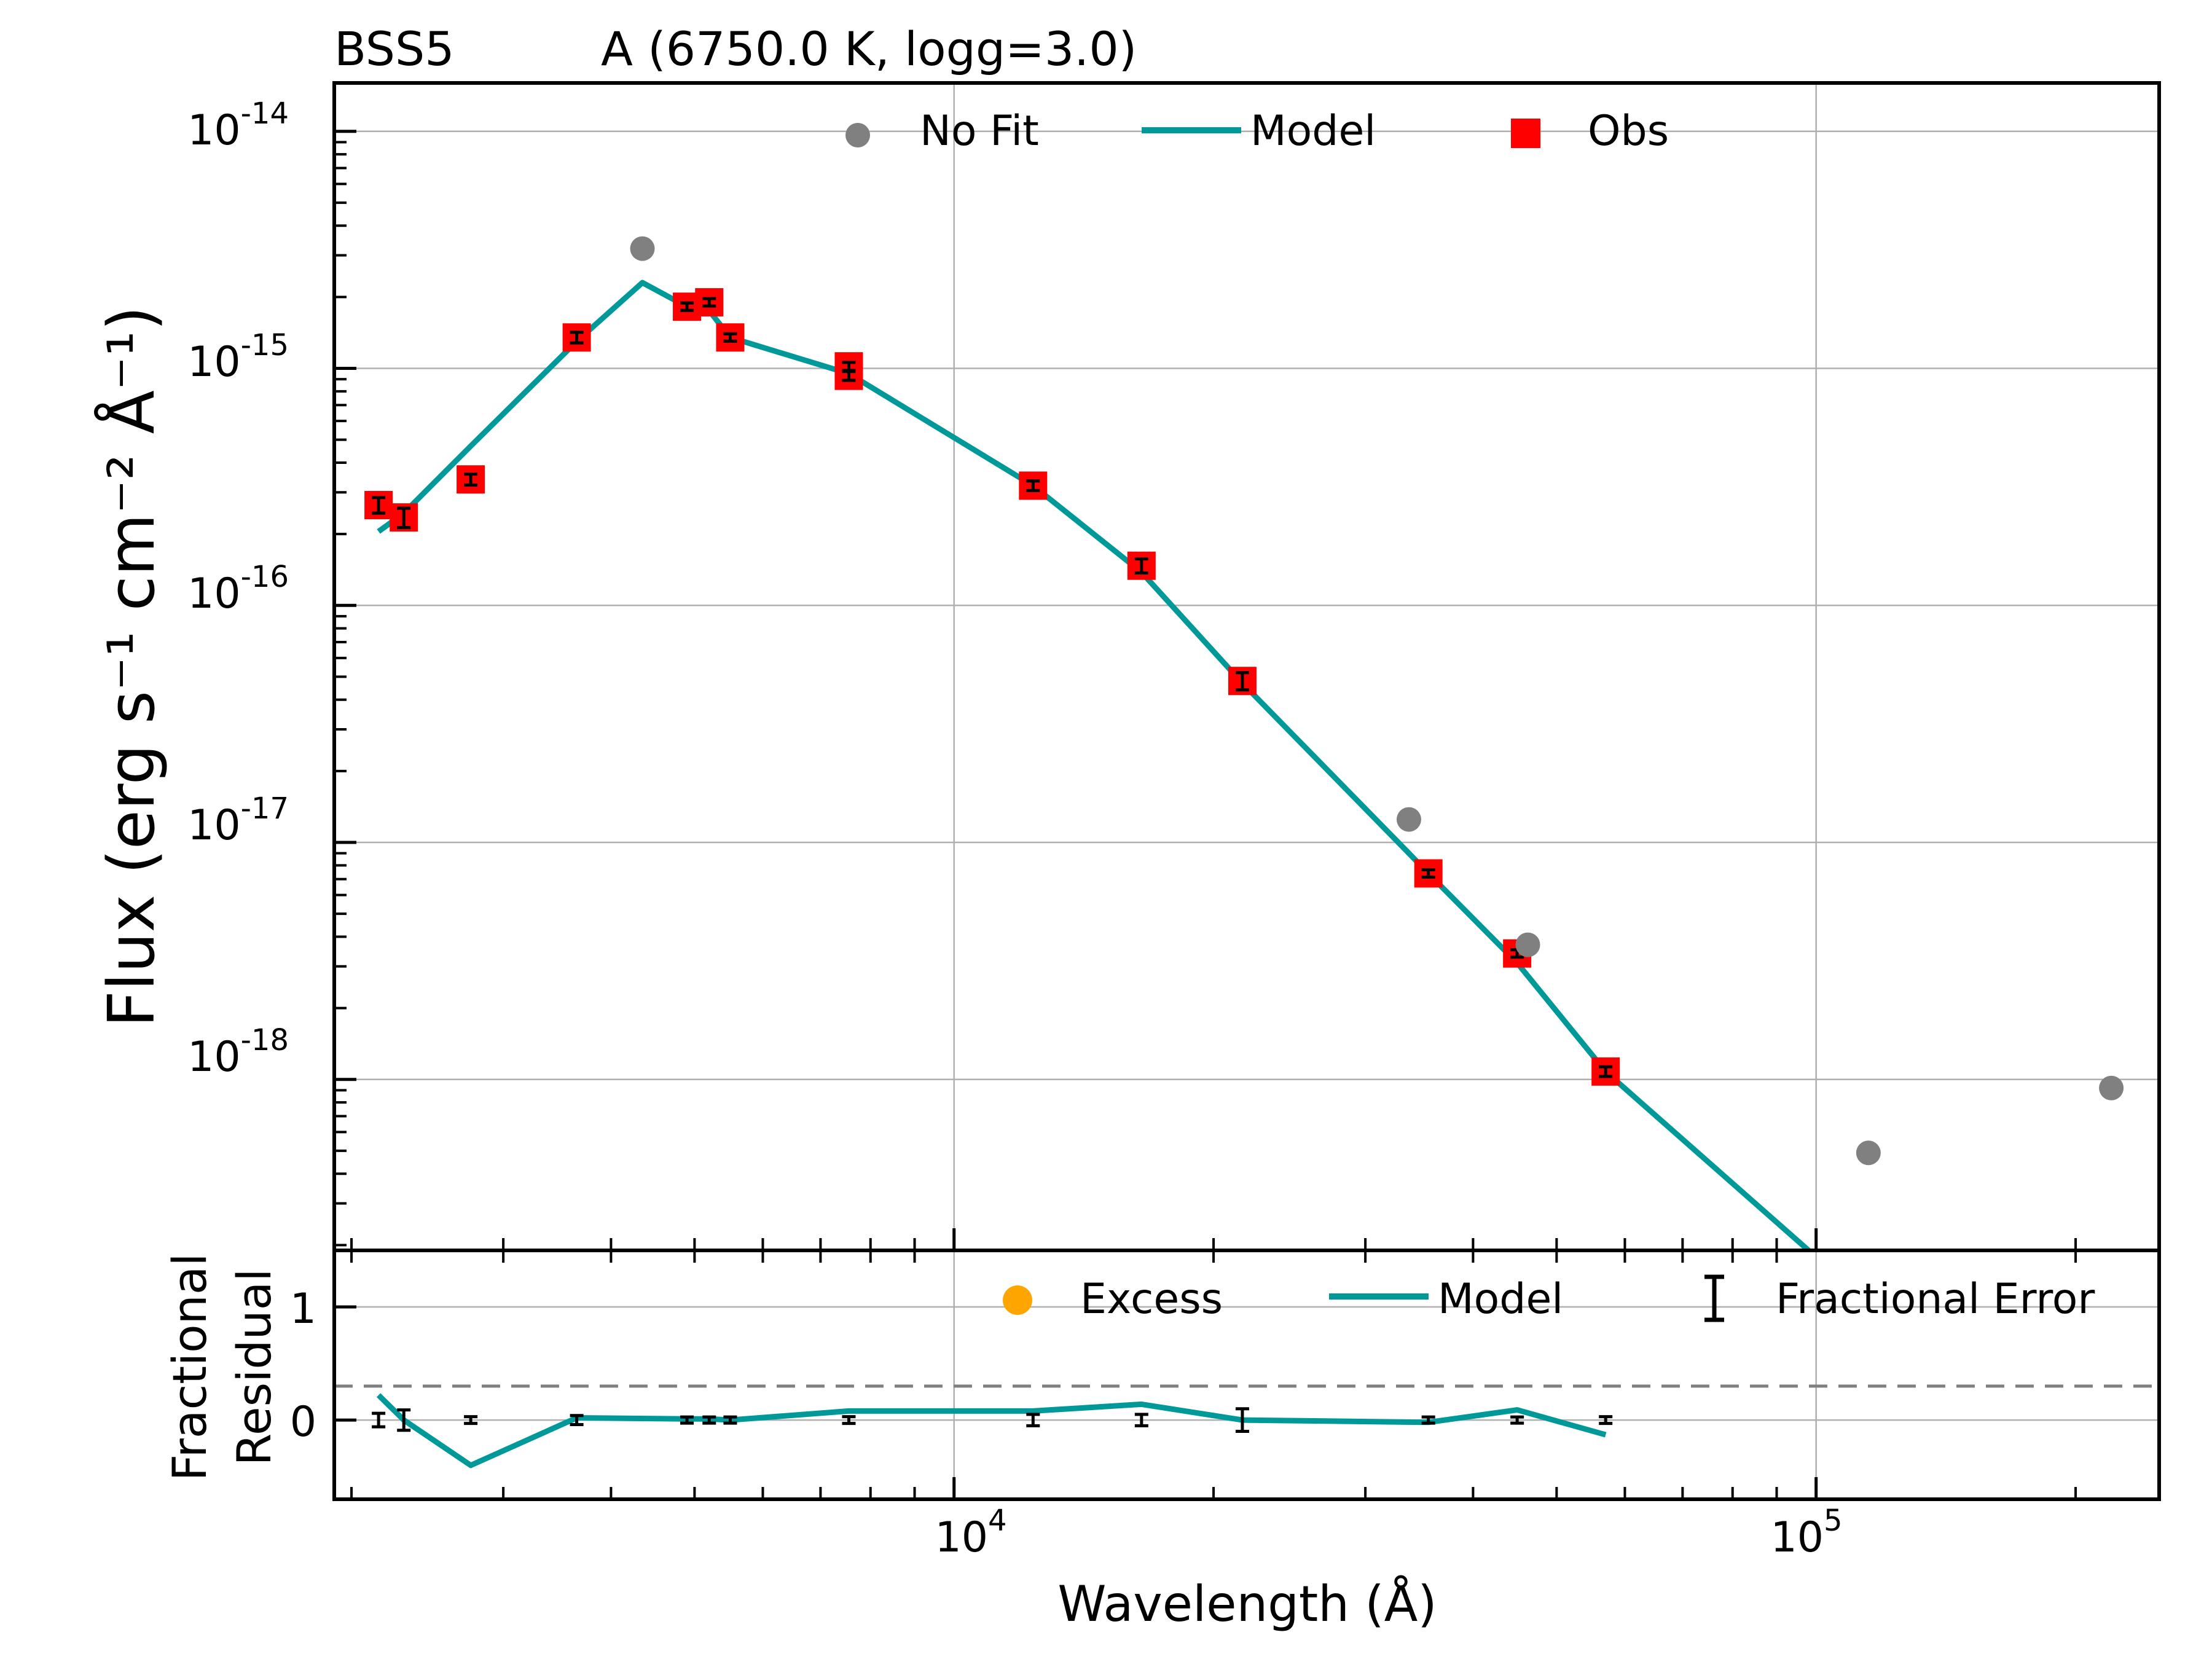 The height and width of the screenshot is (1659, 2212). I want to click on legend-excess-label: Excess, so click(1151, 1299).